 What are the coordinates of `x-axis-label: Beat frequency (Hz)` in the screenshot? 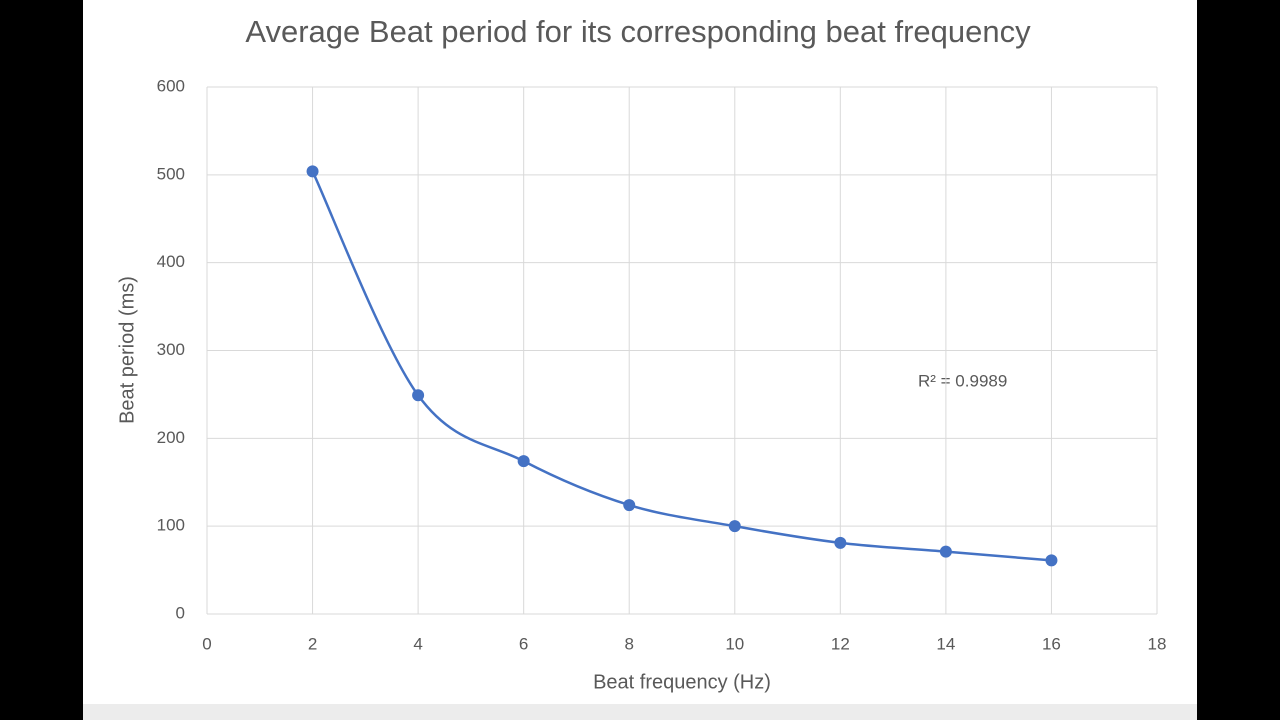 It's located at (682, 682).